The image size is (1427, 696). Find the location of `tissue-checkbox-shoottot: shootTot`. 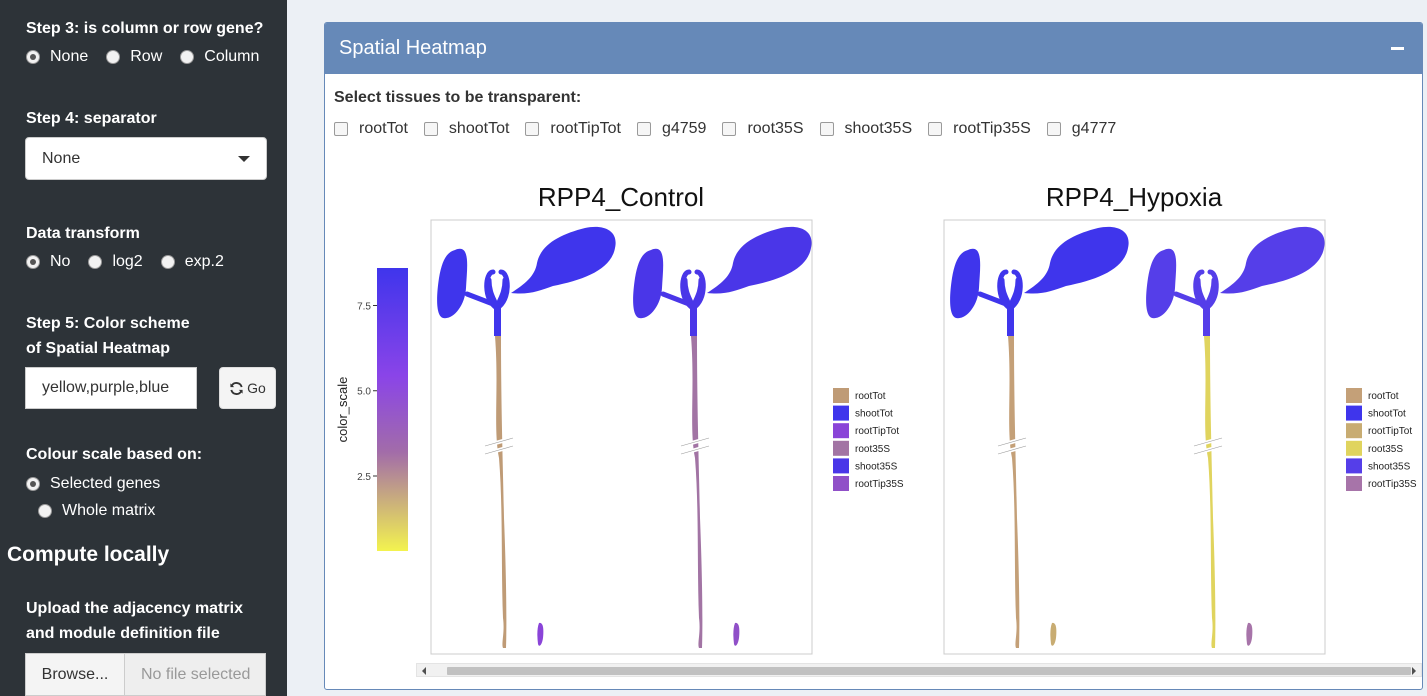

tissue-checkbox-shoottot: shootTot is located at coordinates (466, 129).